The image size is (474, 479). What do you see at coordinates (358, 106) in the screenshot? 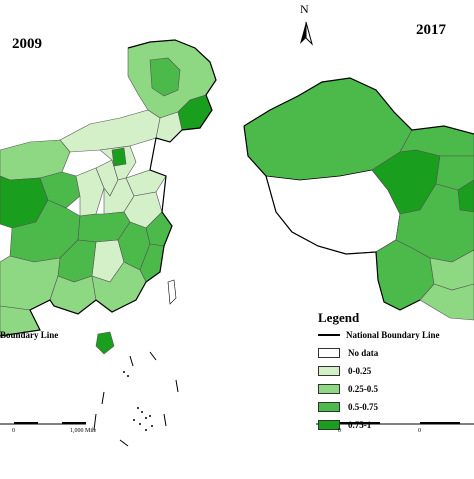
I see `national-boundary-2017` at bounding box center [358, 106].